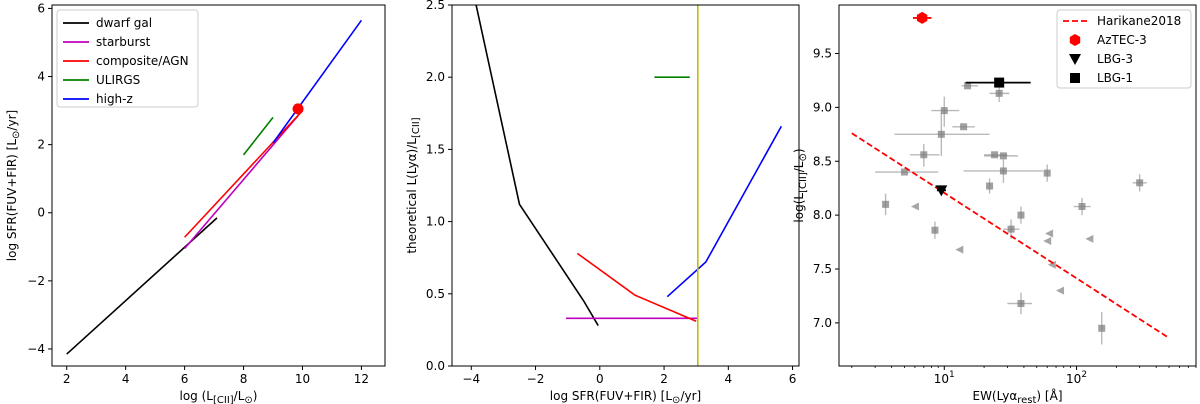 The image size is (1200, 404). I want to click on y-tick-label: −4, so click(36, 349).